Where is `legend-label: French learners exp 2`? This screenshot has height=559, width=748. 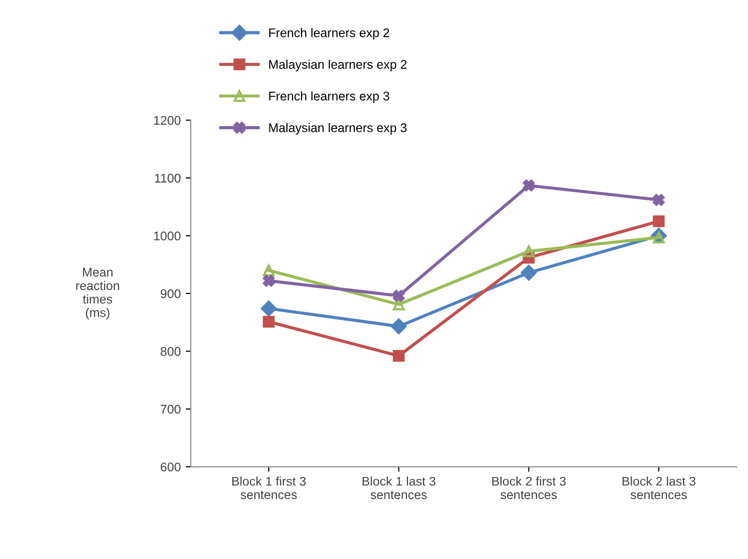
legend-label: French learners exp 2 is located at coordinates (329, 34).